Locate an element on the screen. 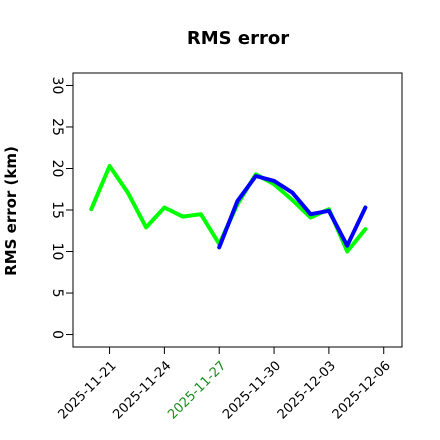 The width and height of the screenshot is (440, 440). y-axis: 0 5 10 15 20 25 30 is located at coordinates (61, 208).